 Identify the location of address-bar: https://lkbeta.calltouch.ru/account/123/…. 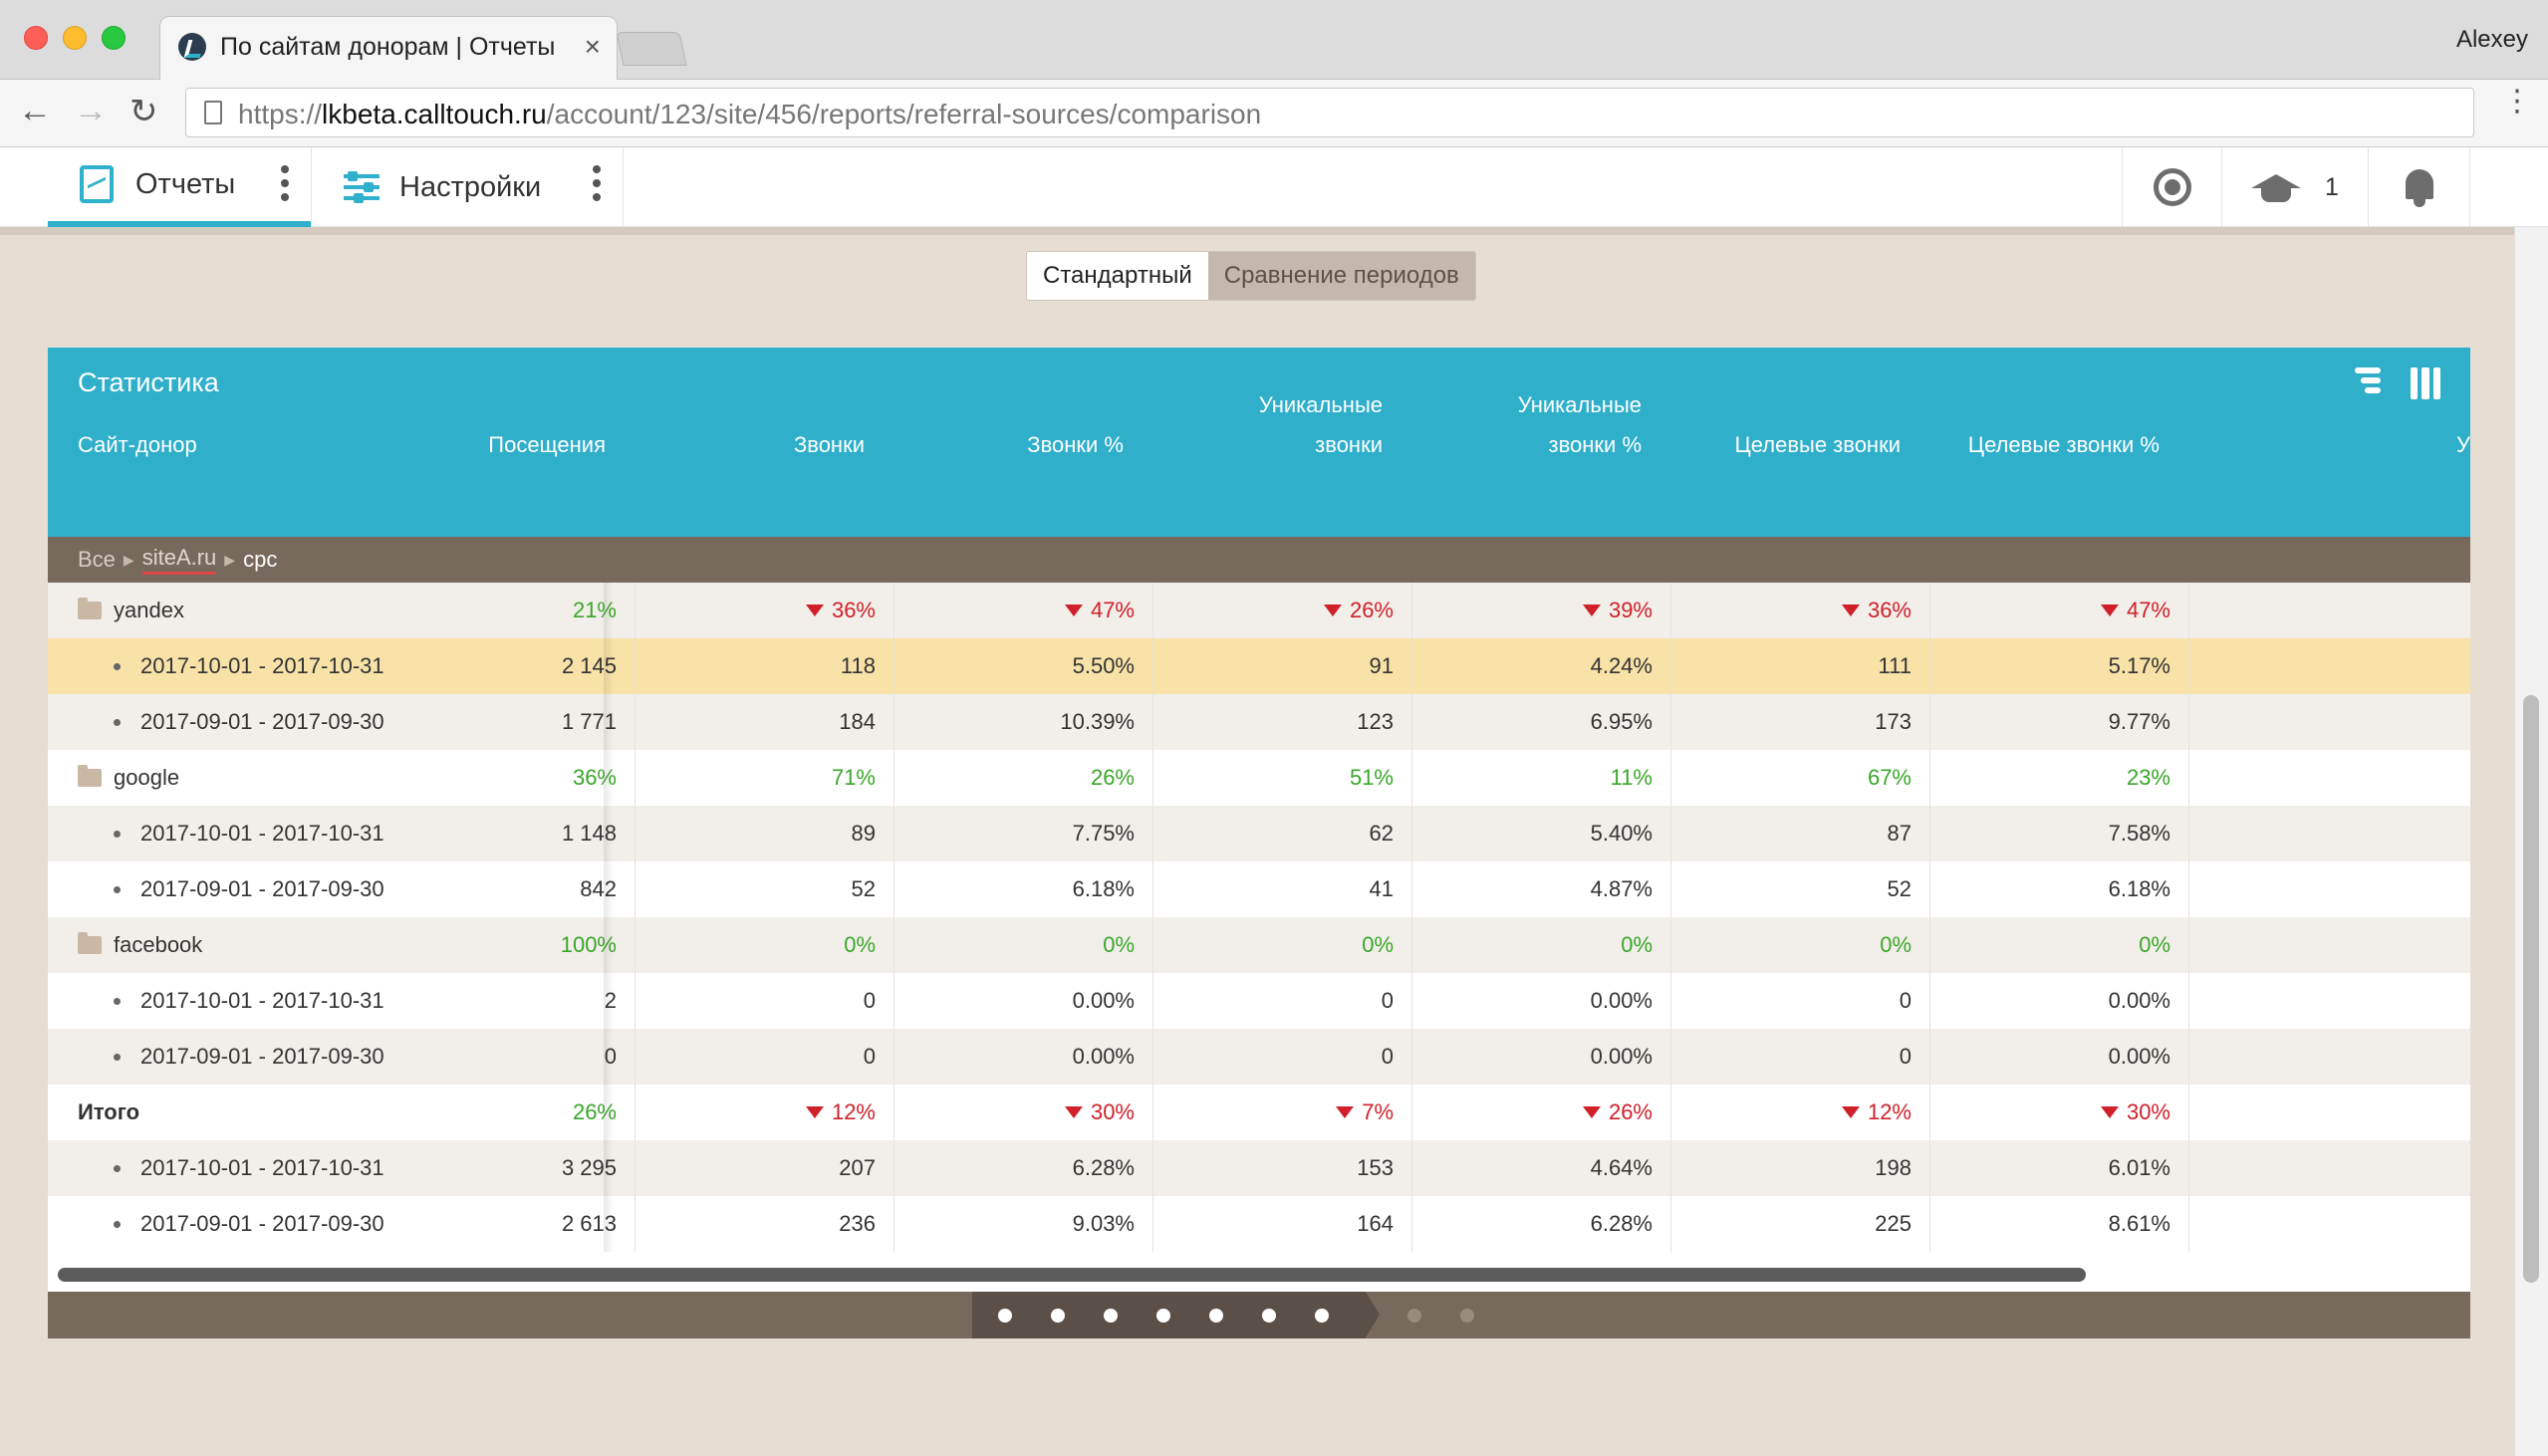
(1330, 112).